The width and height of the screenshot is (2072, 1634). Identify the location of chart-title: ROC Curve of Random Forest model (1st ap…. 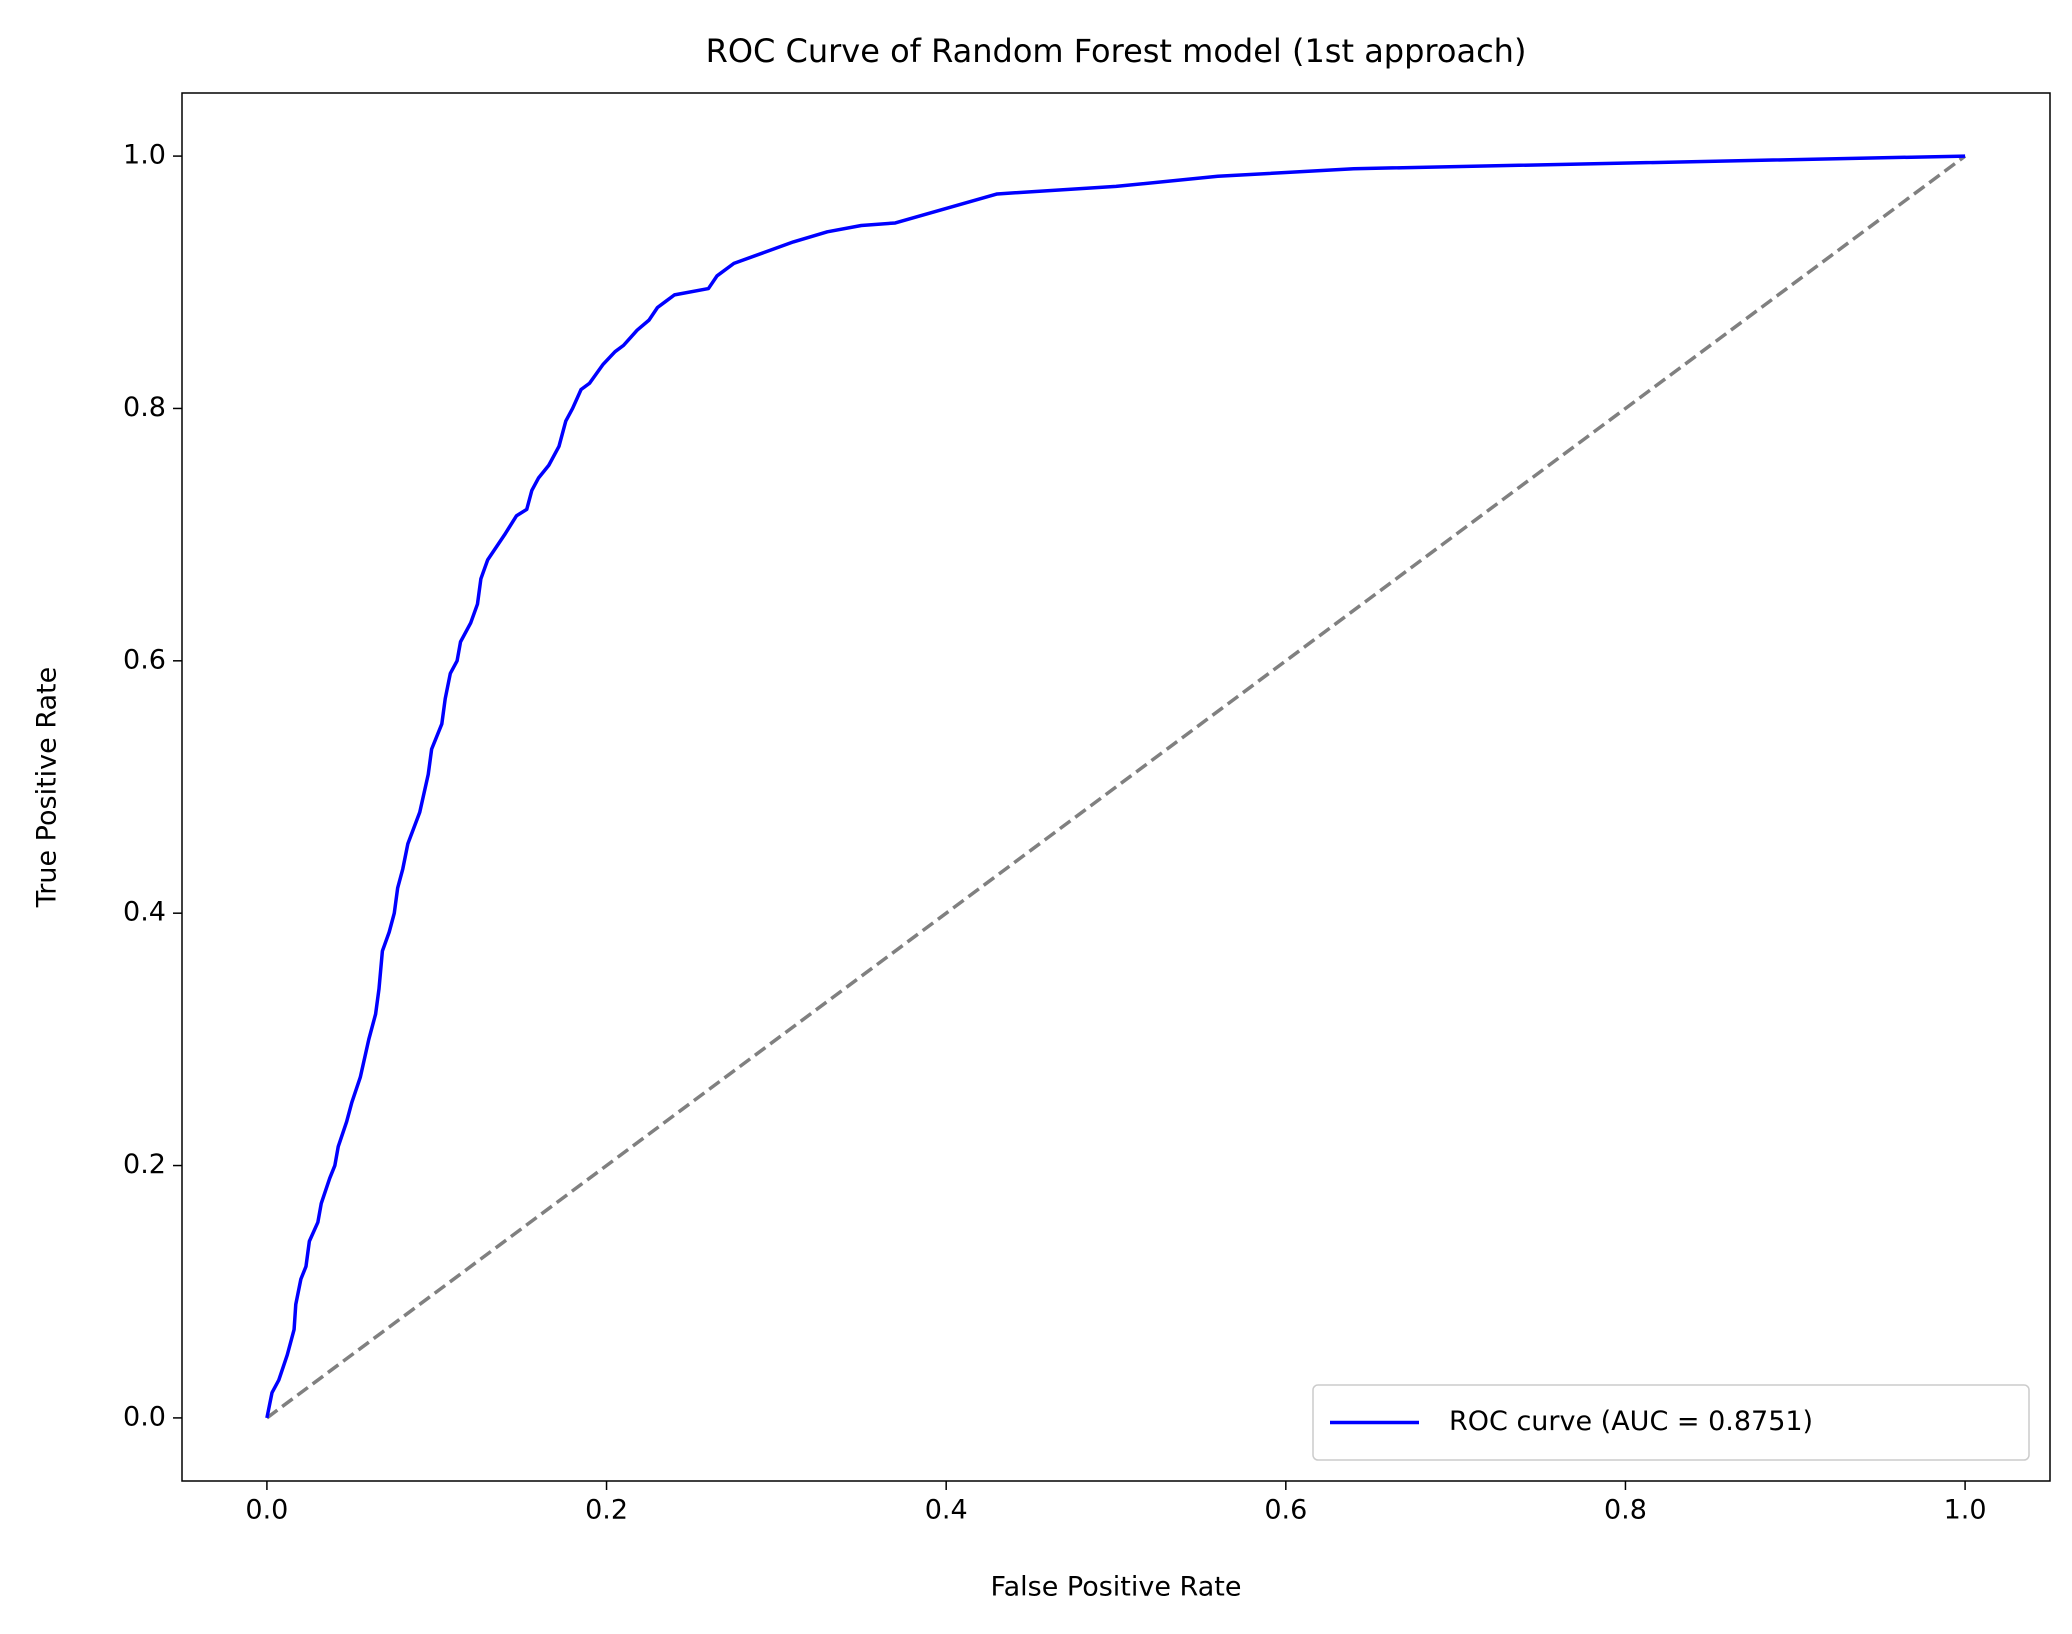
(1116, 51).